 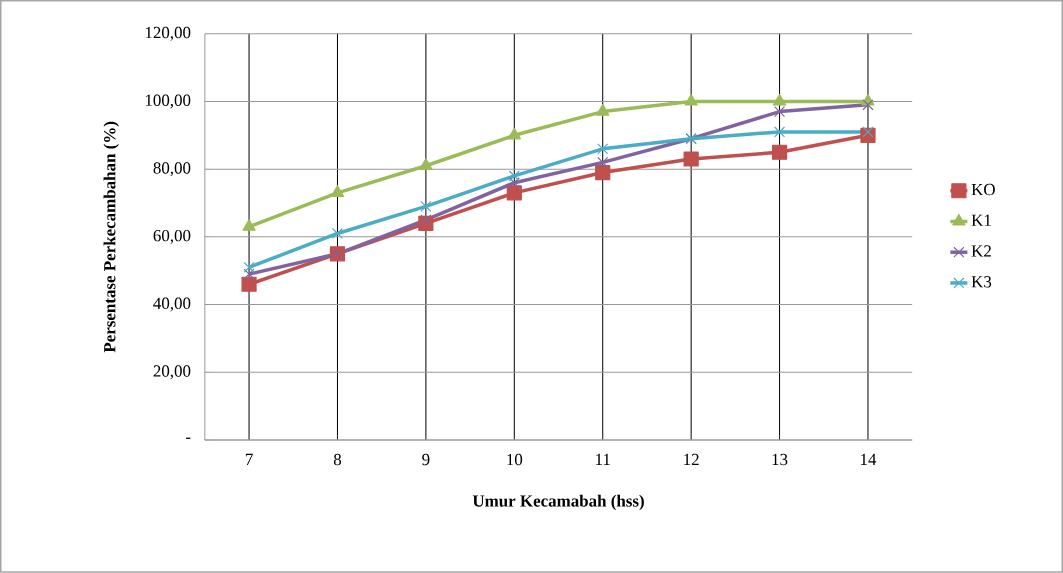 What do you see at coordinates (603, 459) in the screenshot?
I see `x-tick-label: 11` at bounding box center [603, 459].